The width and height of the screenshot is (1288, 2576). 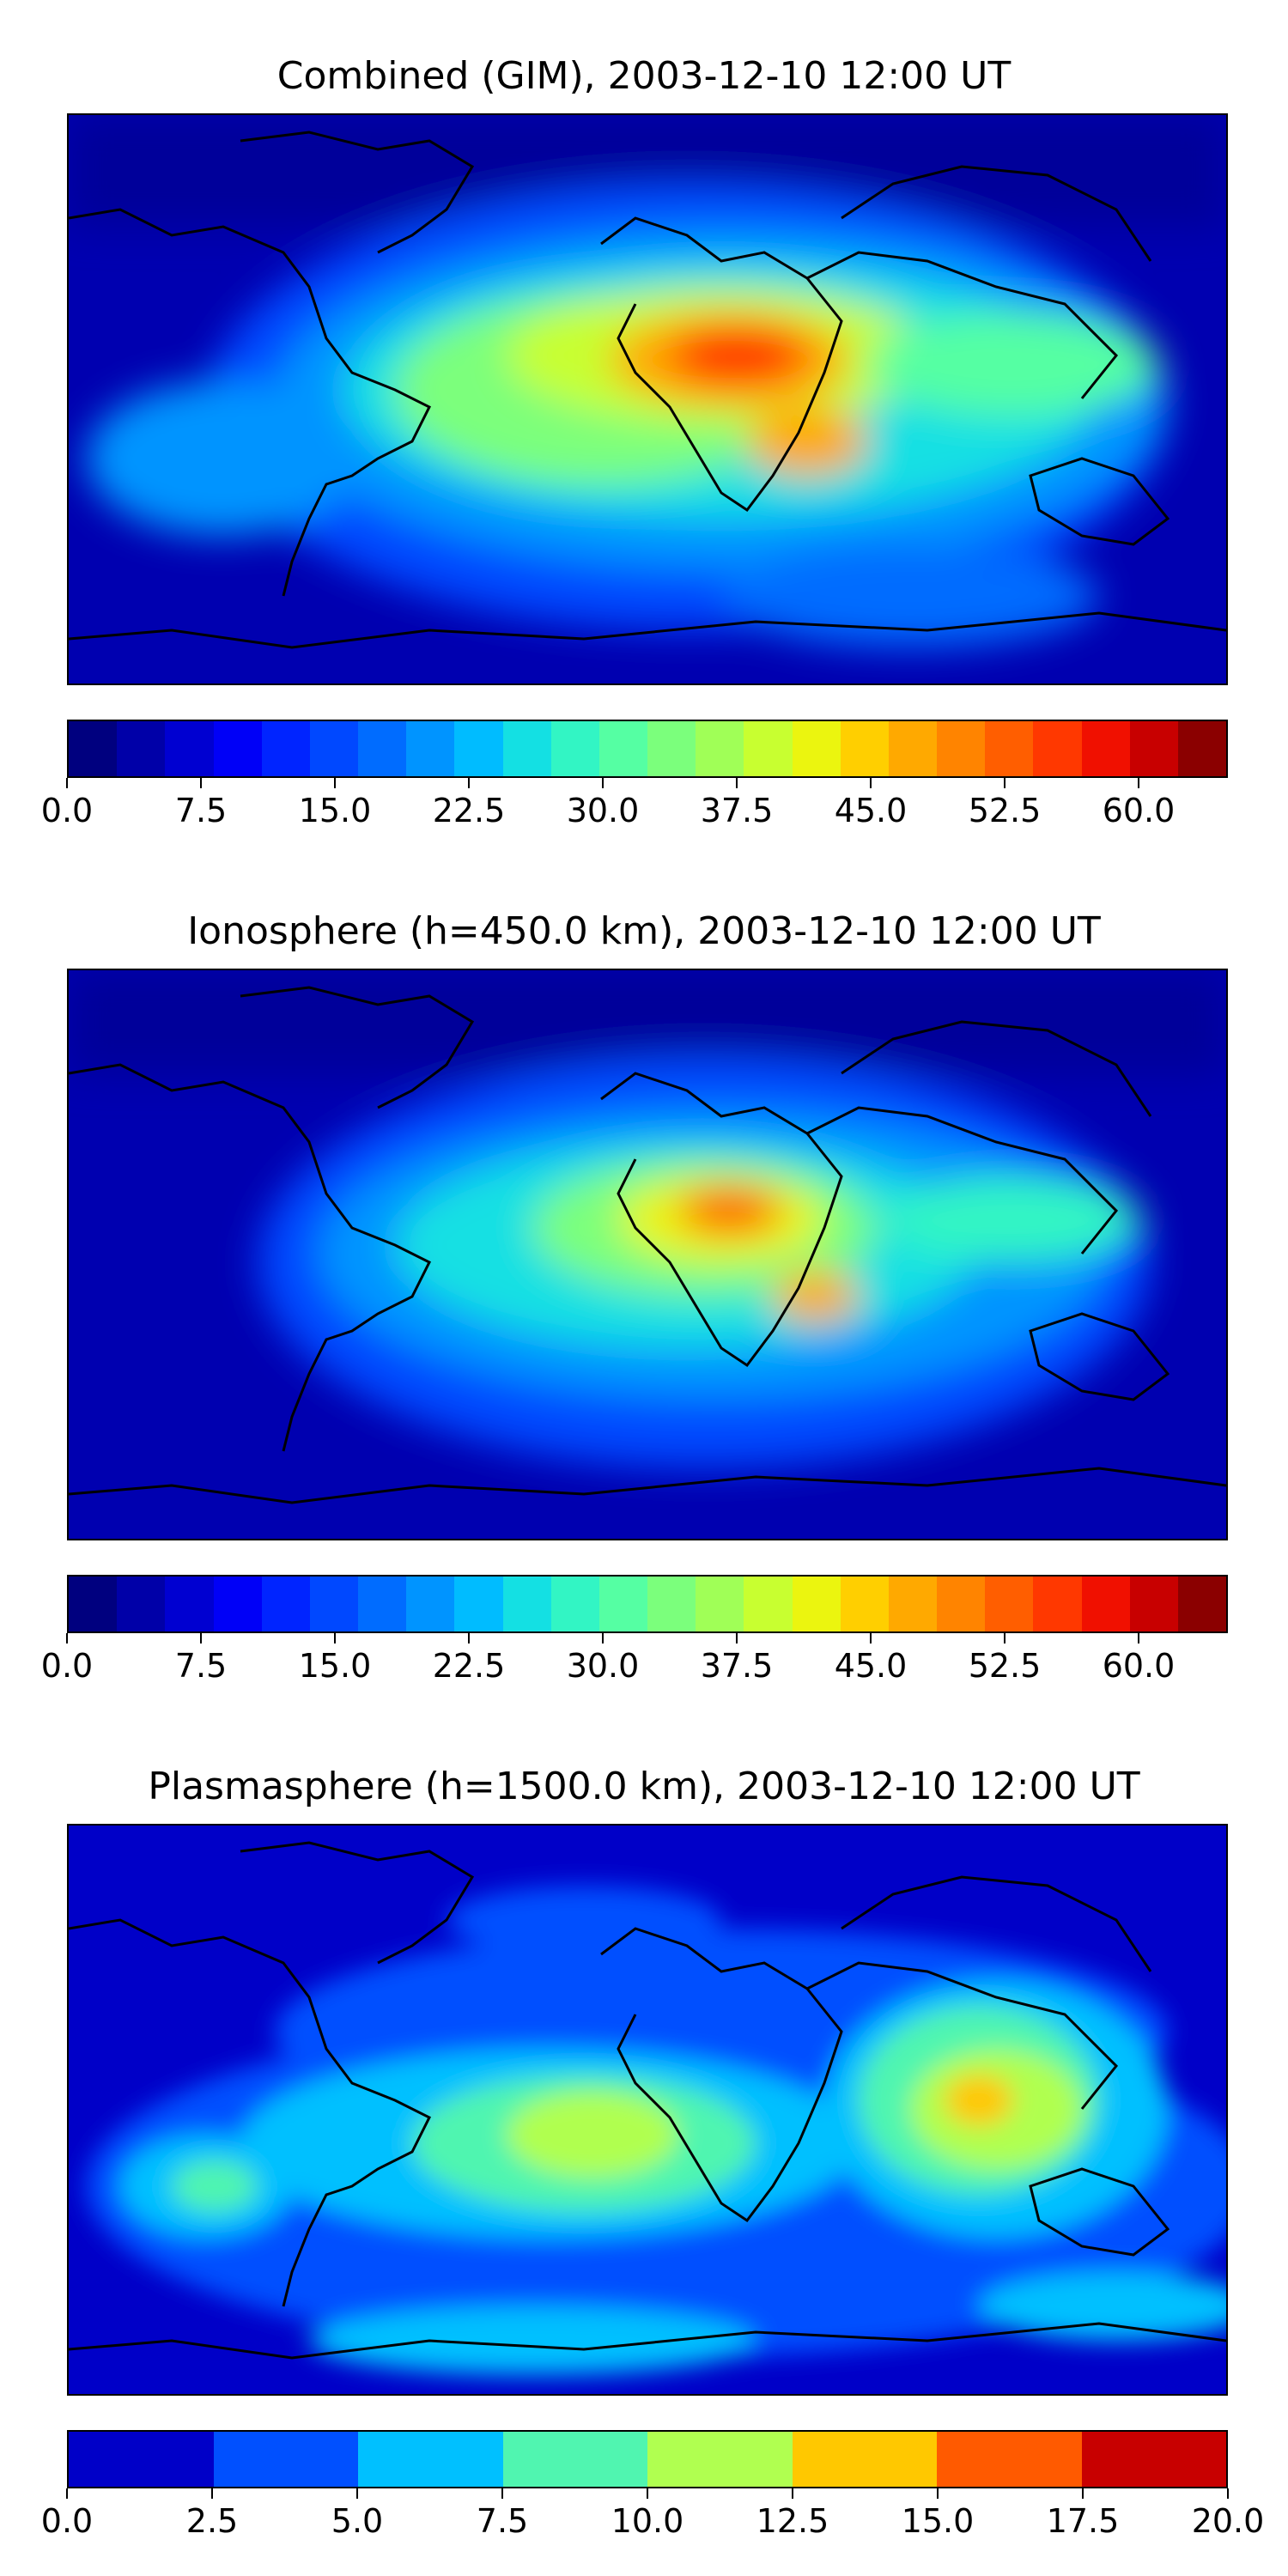 I want to click on colorbar-plasmasphere, so click(x=647, y=2459).